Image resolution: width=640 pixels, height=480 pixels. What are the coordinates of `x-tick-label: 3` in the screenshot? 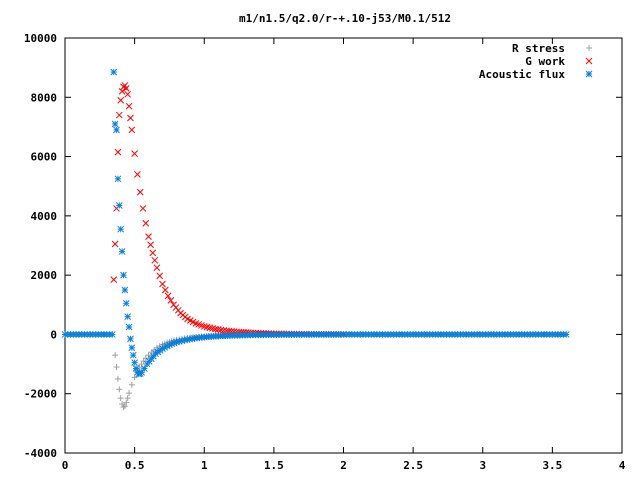 It's located at (482, 465).